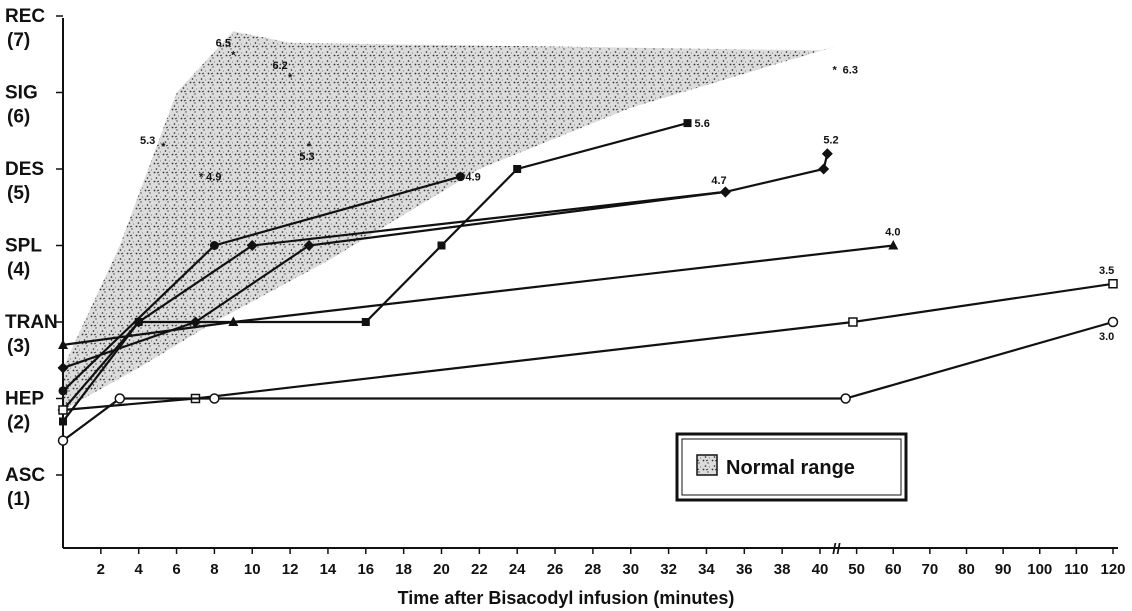 This screenshot has height=611, width=1132. I want to click on series-4-end-label: 4.7, so click(718, 181).